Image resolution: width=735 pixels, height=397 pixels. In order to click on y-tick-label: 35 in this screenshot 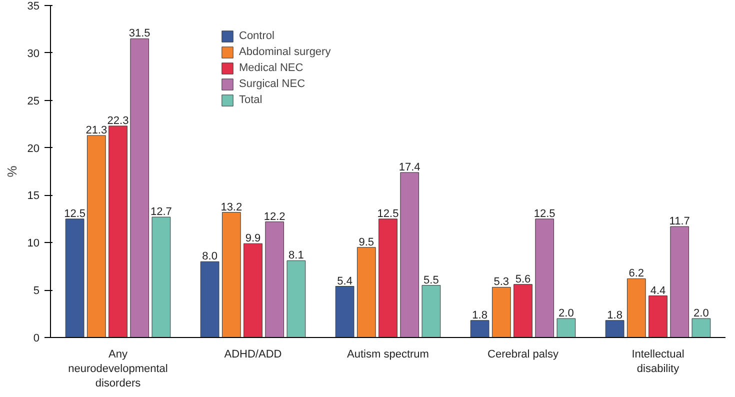, I will do `click(33, 6)`.